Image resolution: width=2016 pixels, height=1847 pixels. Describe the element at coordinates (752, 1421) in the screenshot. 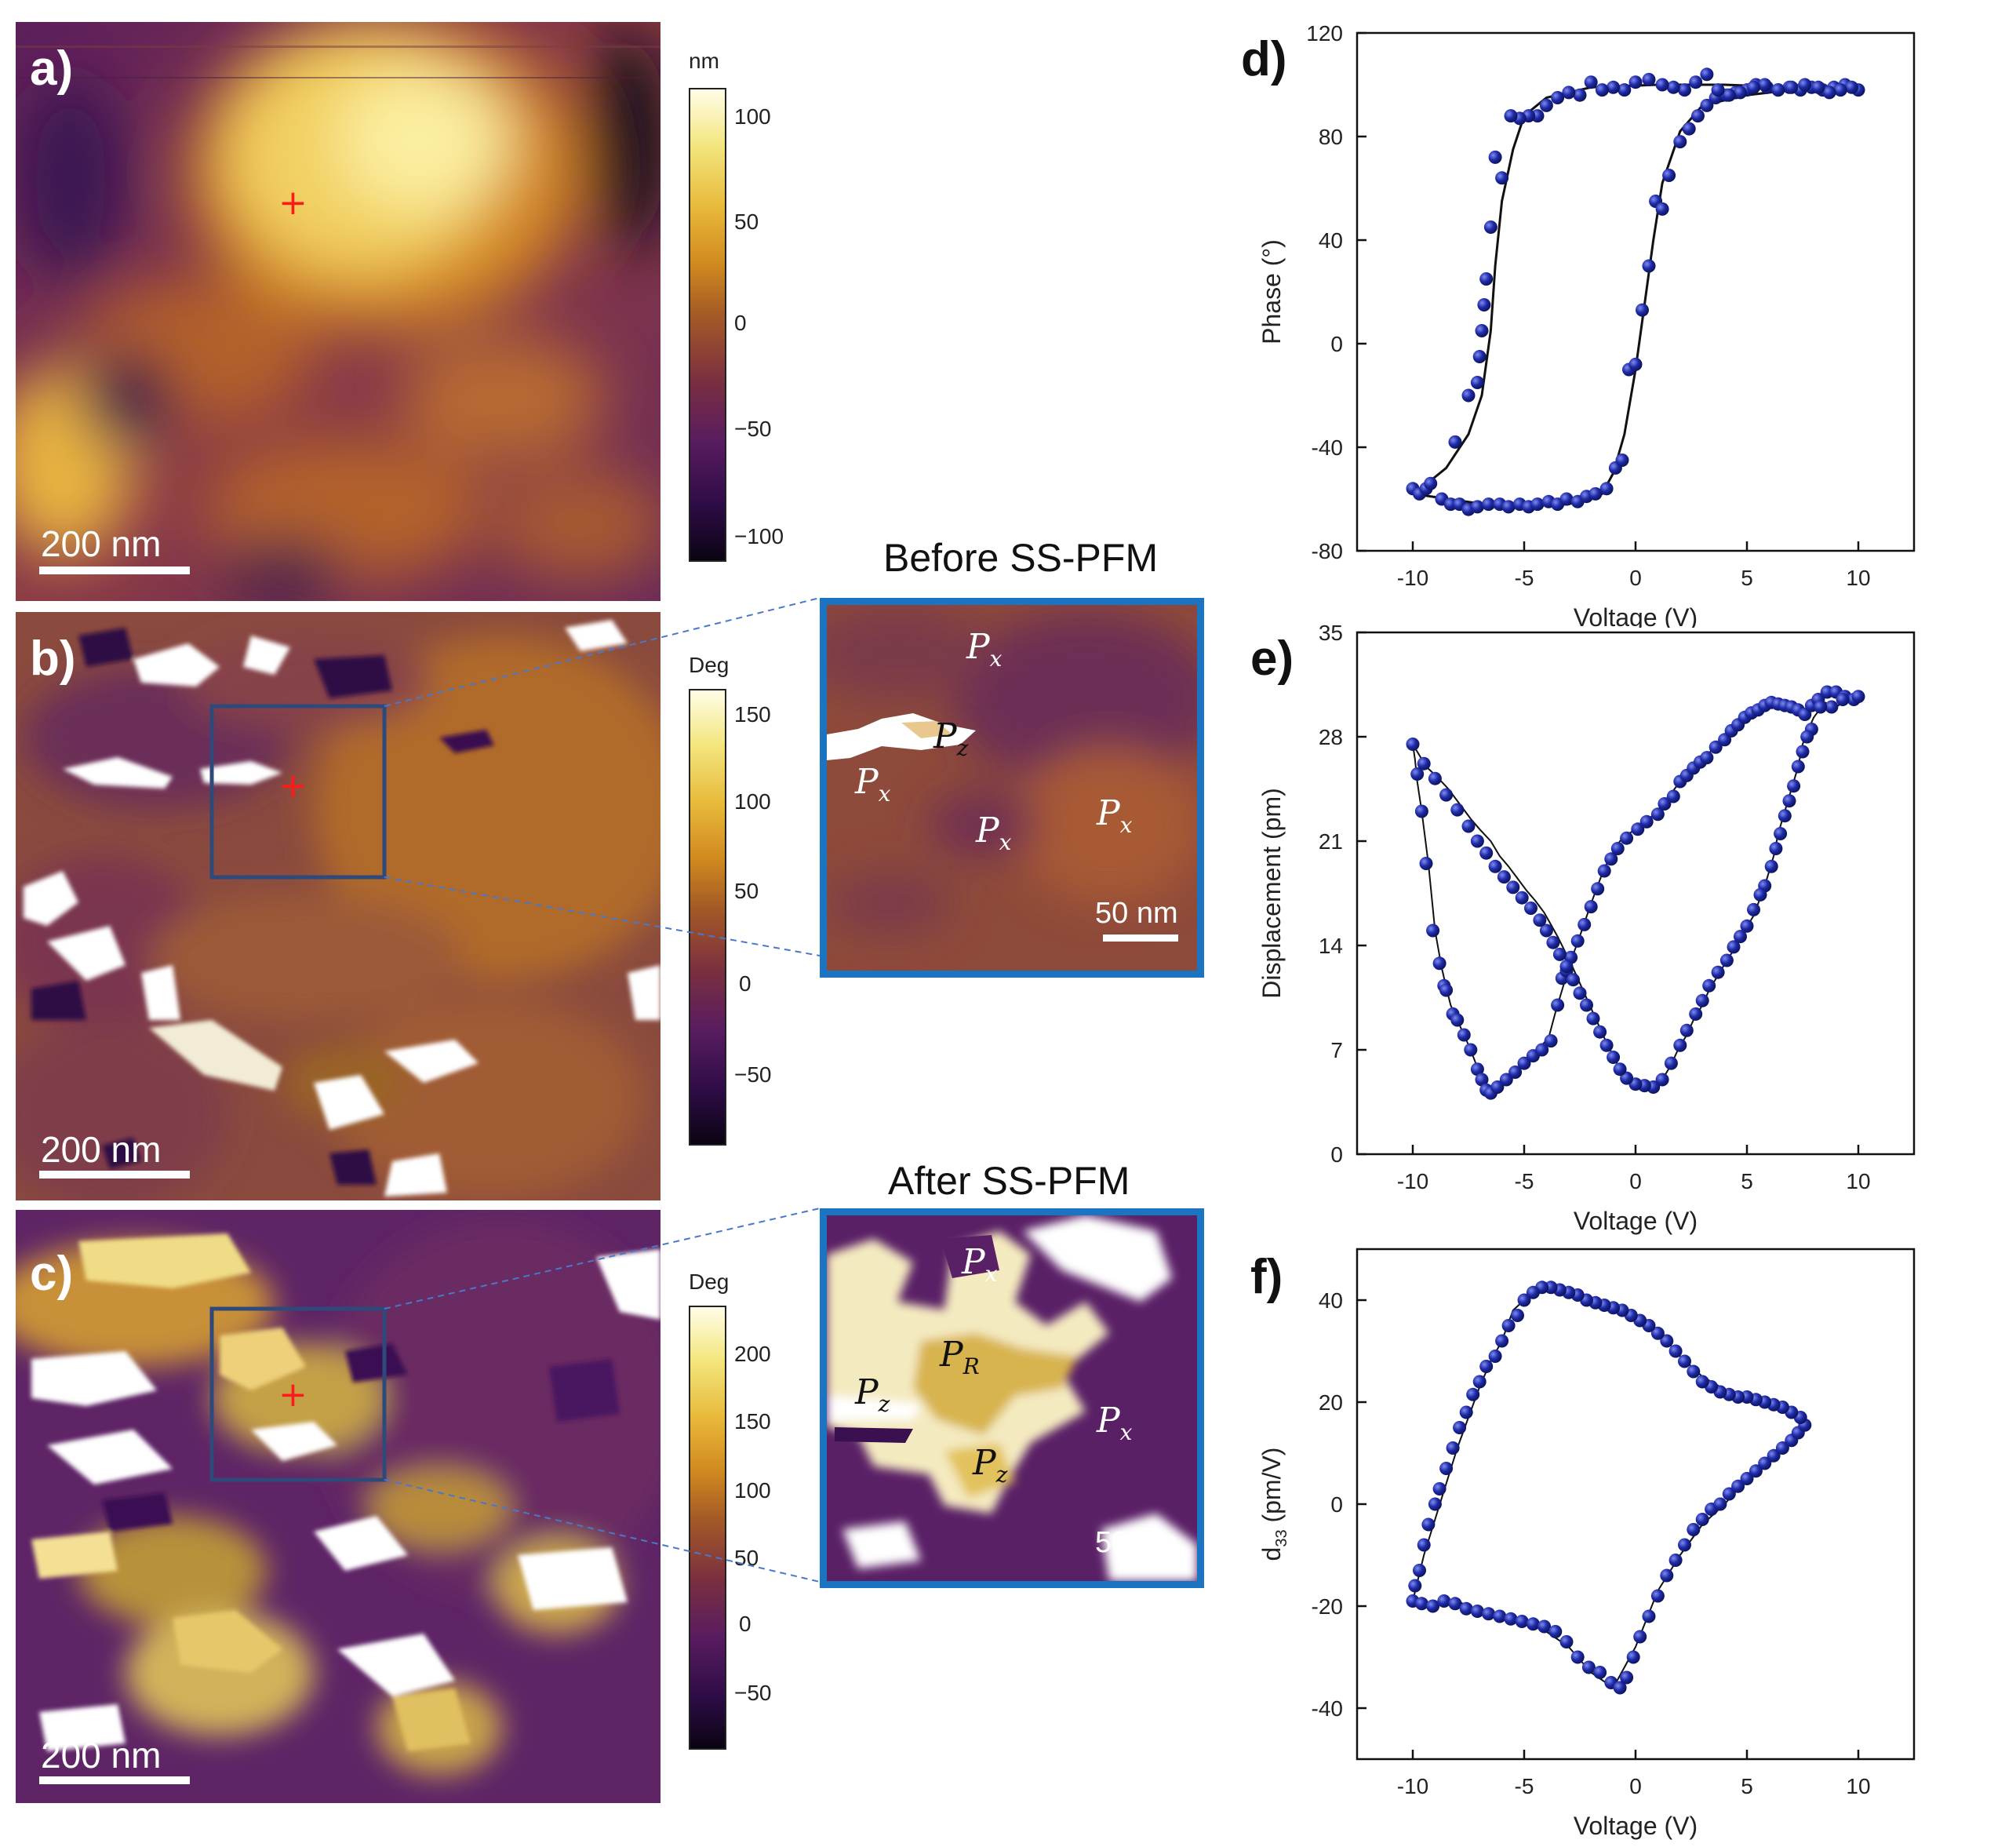

I see `colorbar-c-tick: 150` at that location.